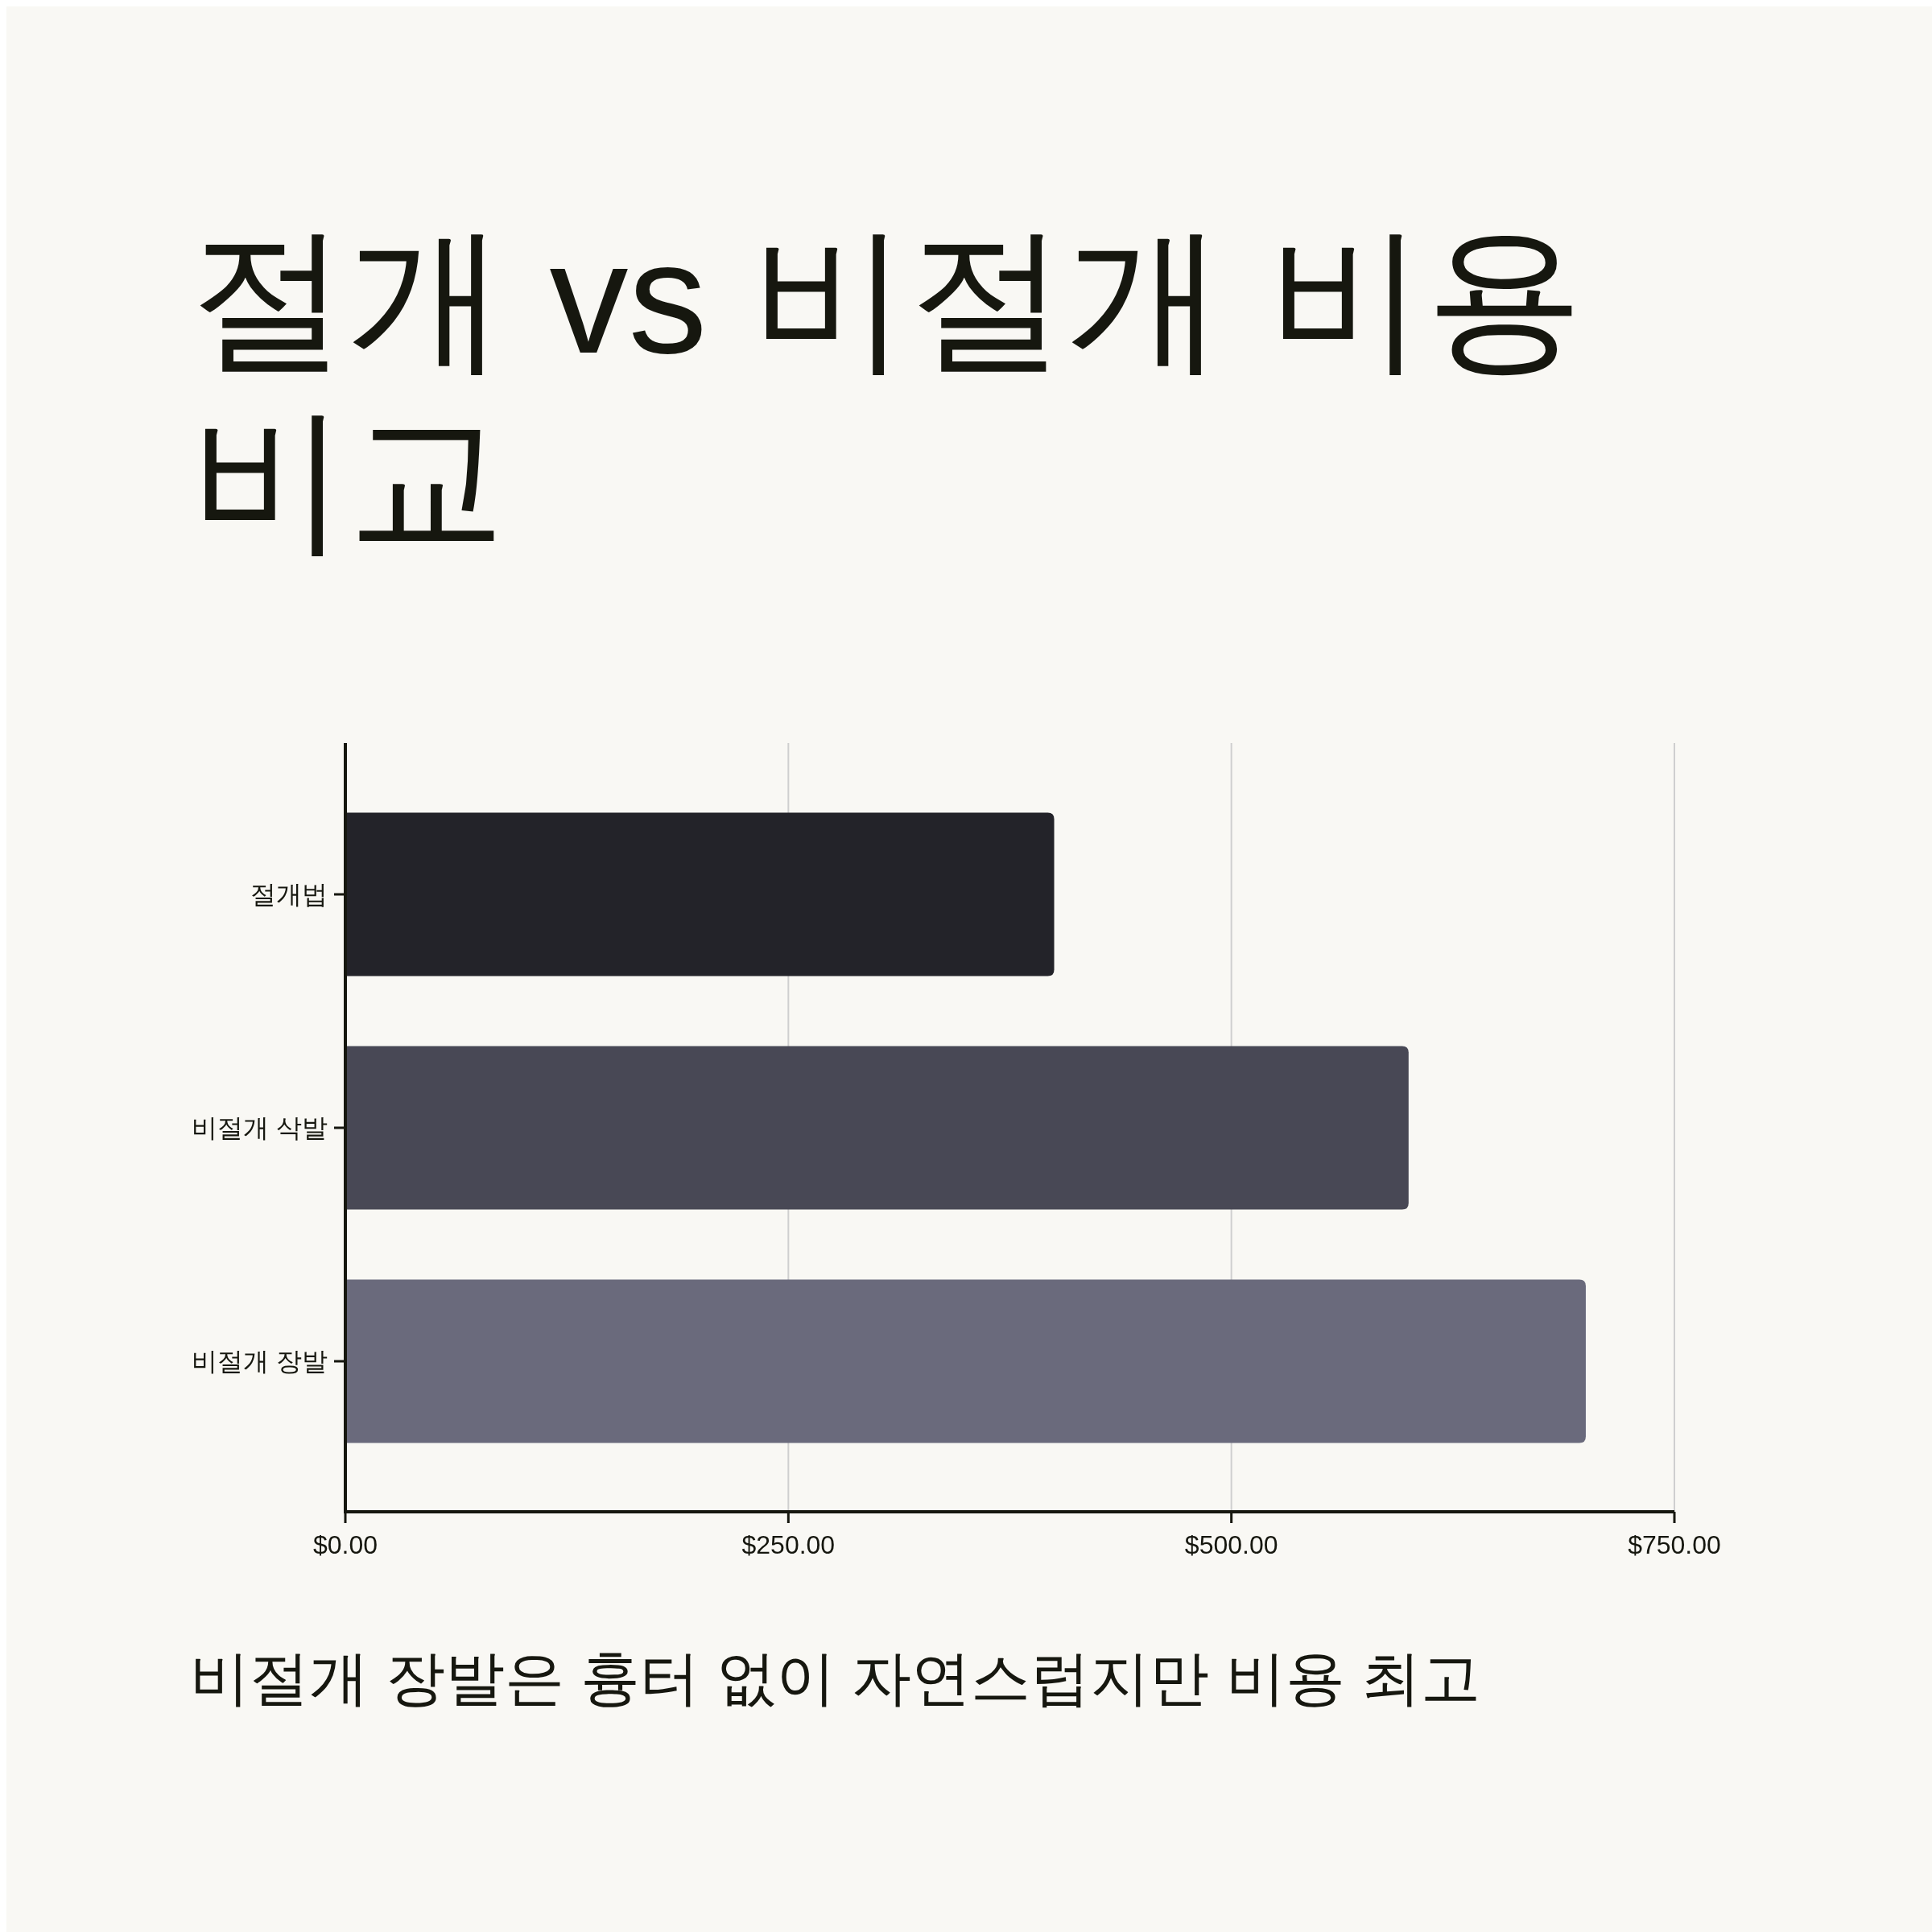 Image resolution: width=1932 pixels, height=1932 pixels. What do you see at coordinates (1231, 1544) in the screenshot?
I see `x-tick-label: $500.00` at bounding box center [1231, 1544].